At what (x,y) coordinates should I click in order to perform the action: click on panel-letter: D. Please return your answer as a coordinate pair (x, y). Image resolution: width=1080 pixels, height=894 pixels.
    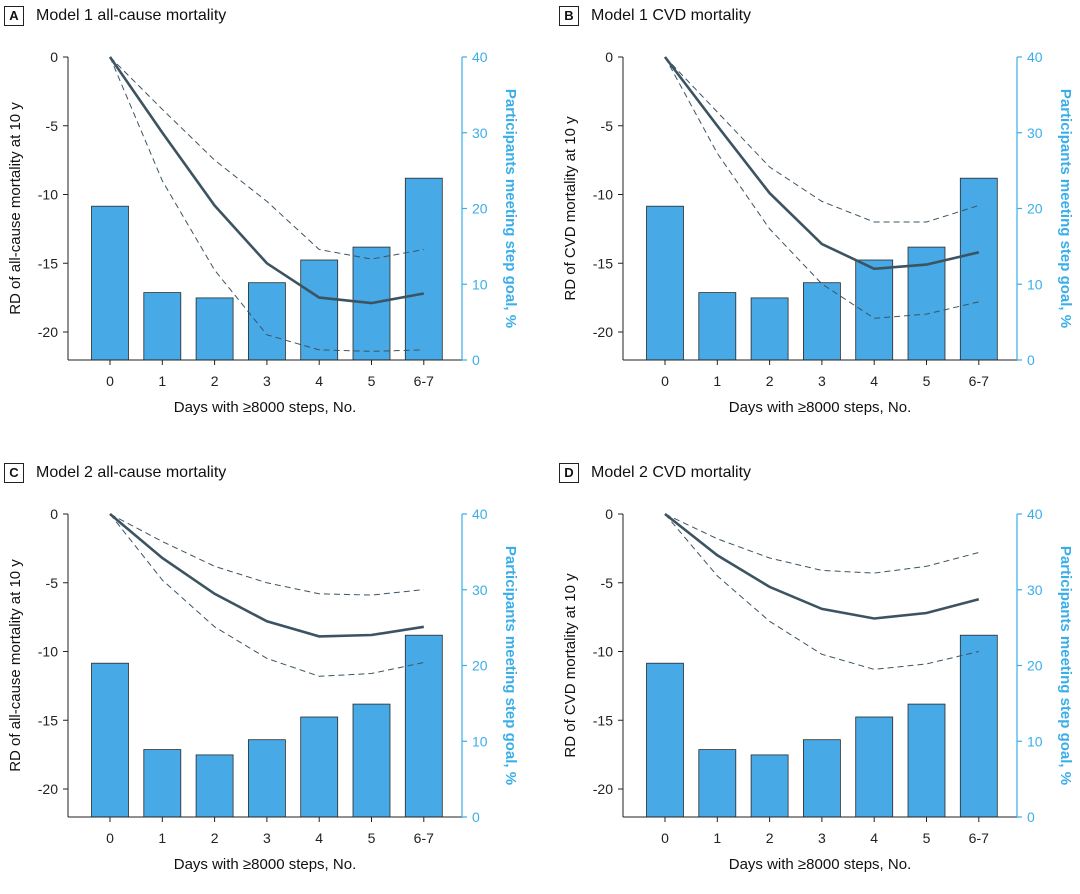
    Looking at the image, I should click on (569, 473).